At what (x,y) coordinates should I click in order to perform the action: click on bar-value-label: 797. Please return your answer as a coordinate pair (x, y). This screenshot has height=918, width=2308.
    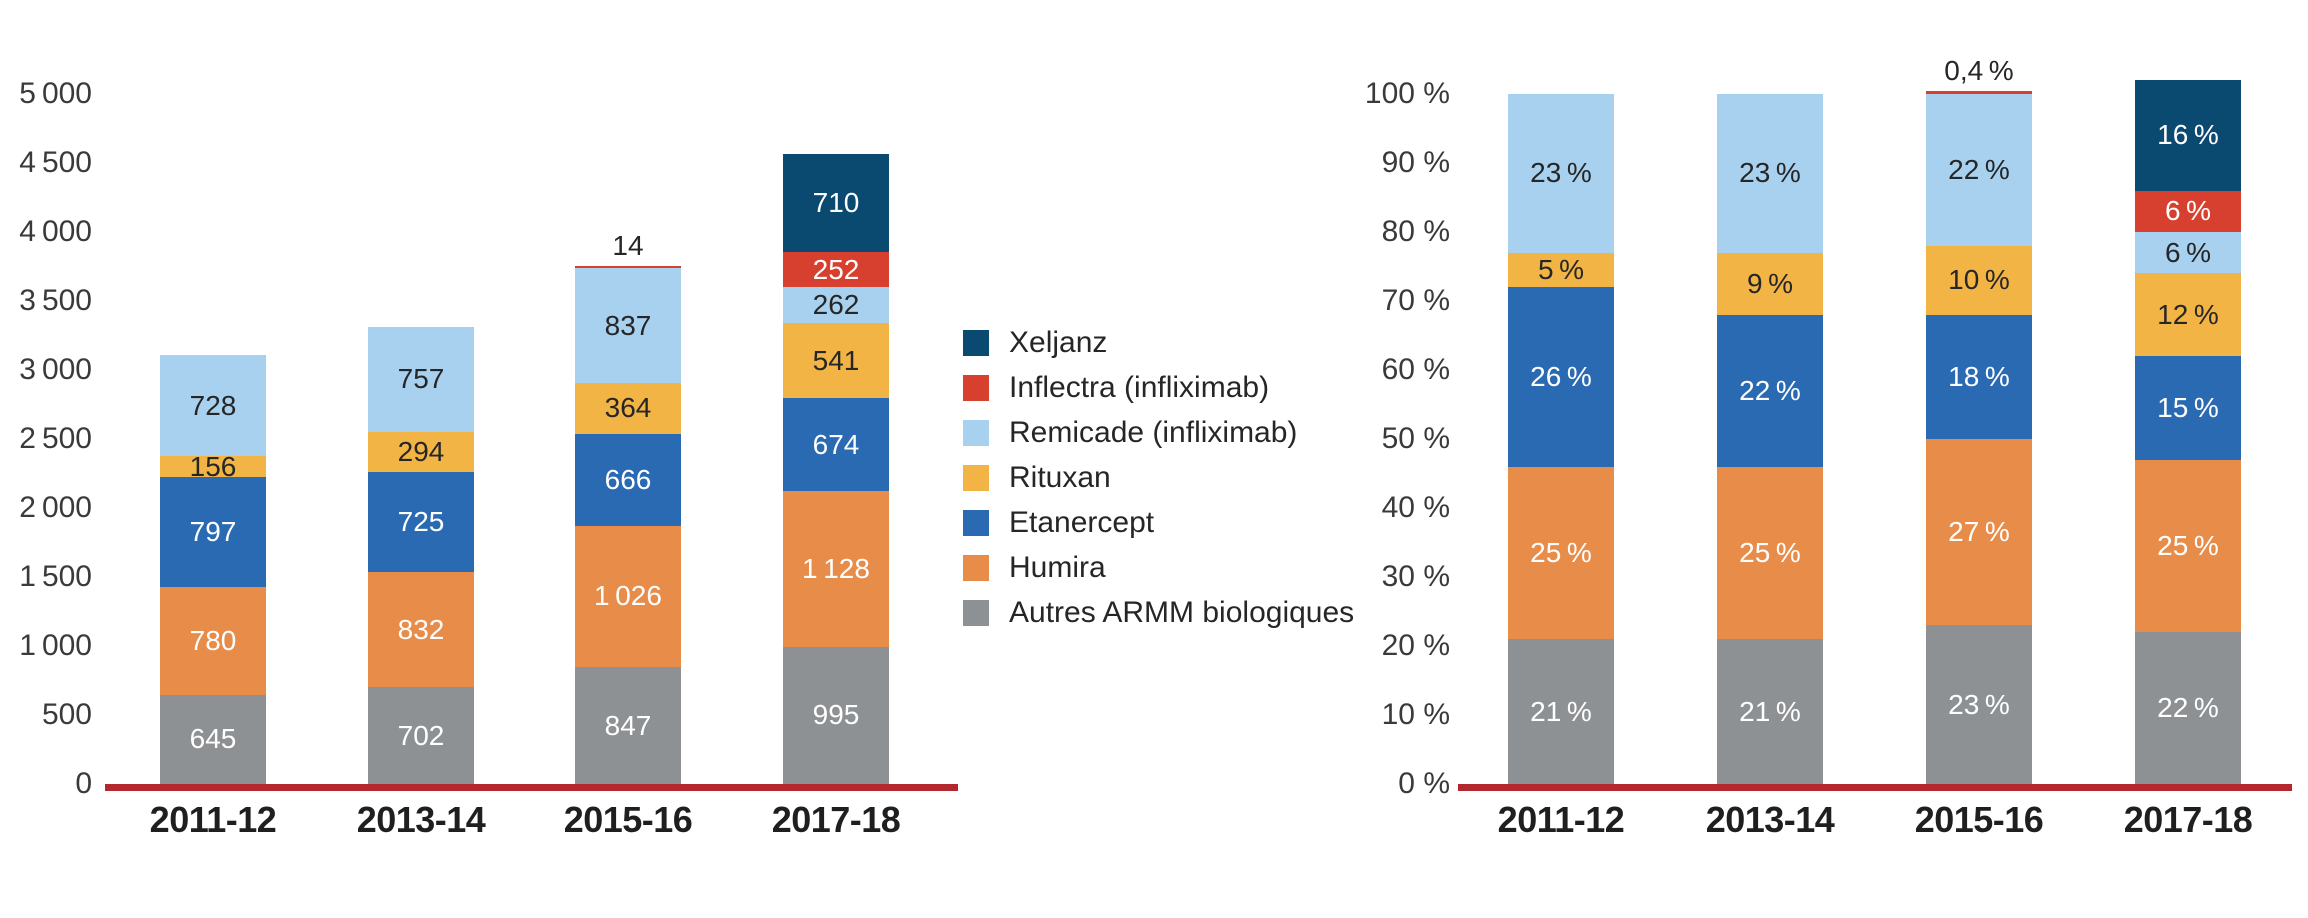
    Looking at the image, I should click on (213, 532).